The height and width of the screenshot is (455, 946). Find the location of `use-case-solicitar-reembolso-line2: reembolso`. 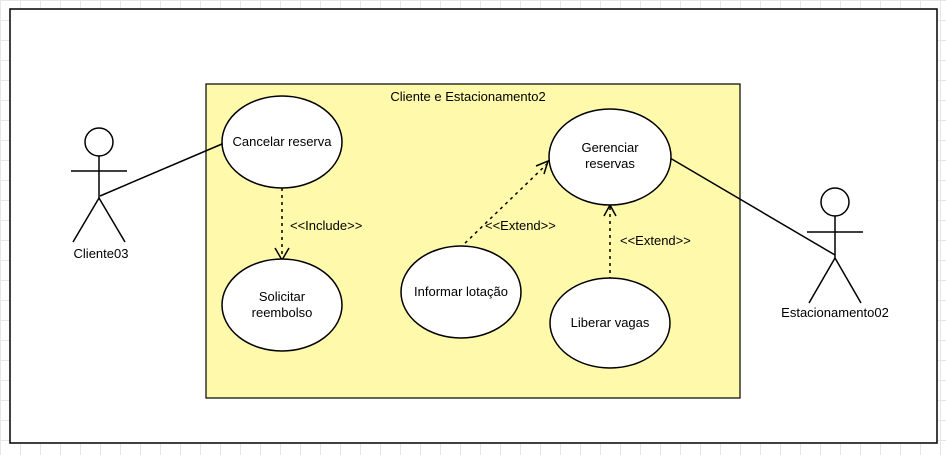

use-case-solicitar-reembolso-line2: reembolso is located at coordinates (282, 312).